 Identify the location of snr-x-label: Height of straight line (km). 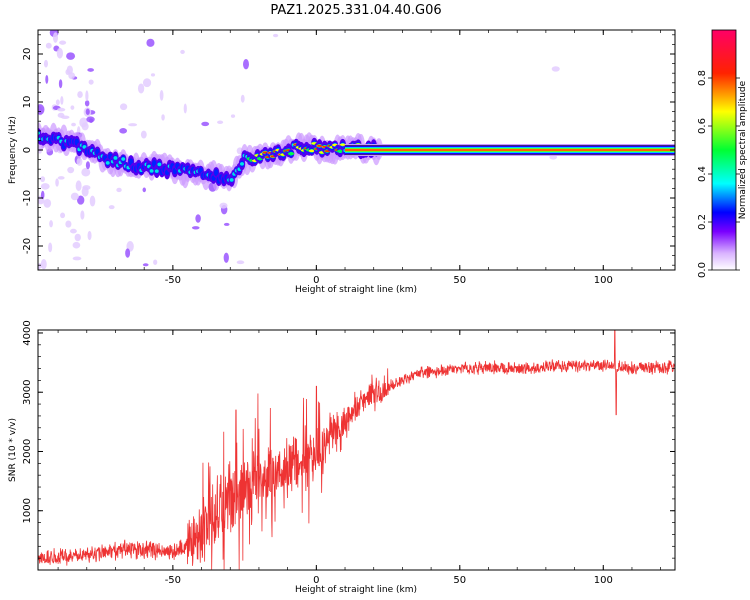
(356, 590).